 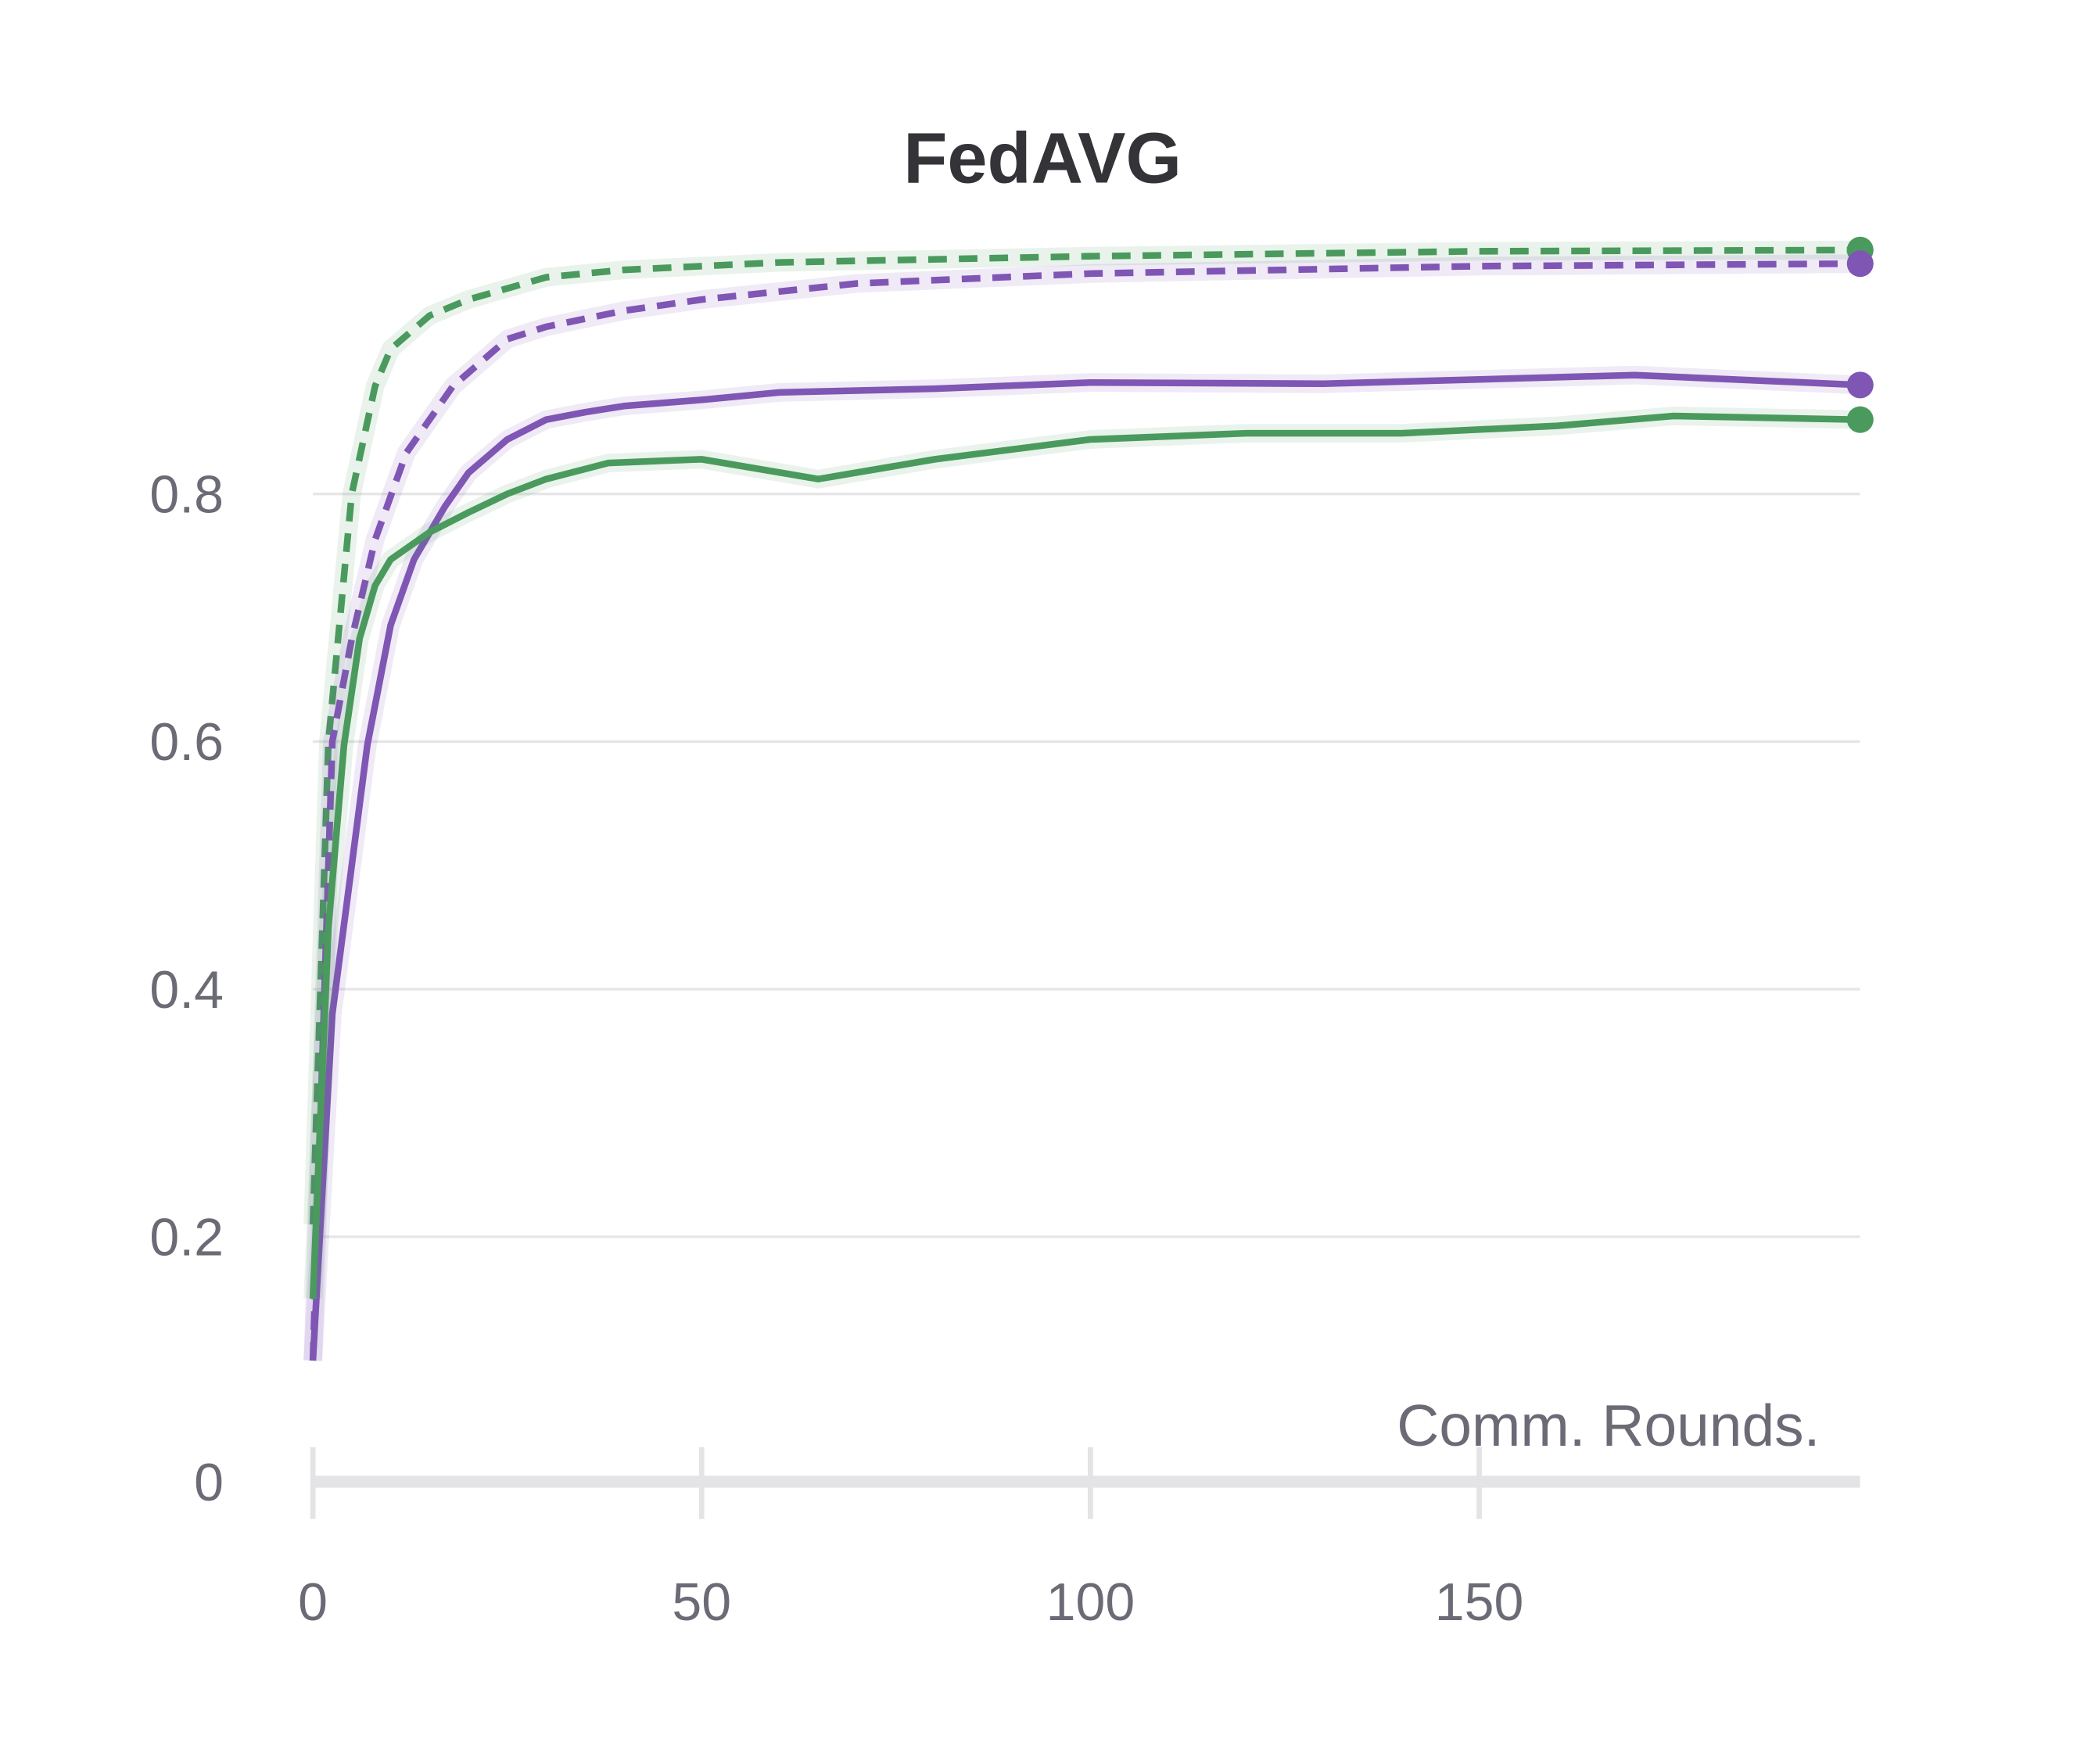 What do you see at coordinates (313, 1602) in the screenshot?
I see `x-tick-label: 0` at bounding box center [313, 1602].